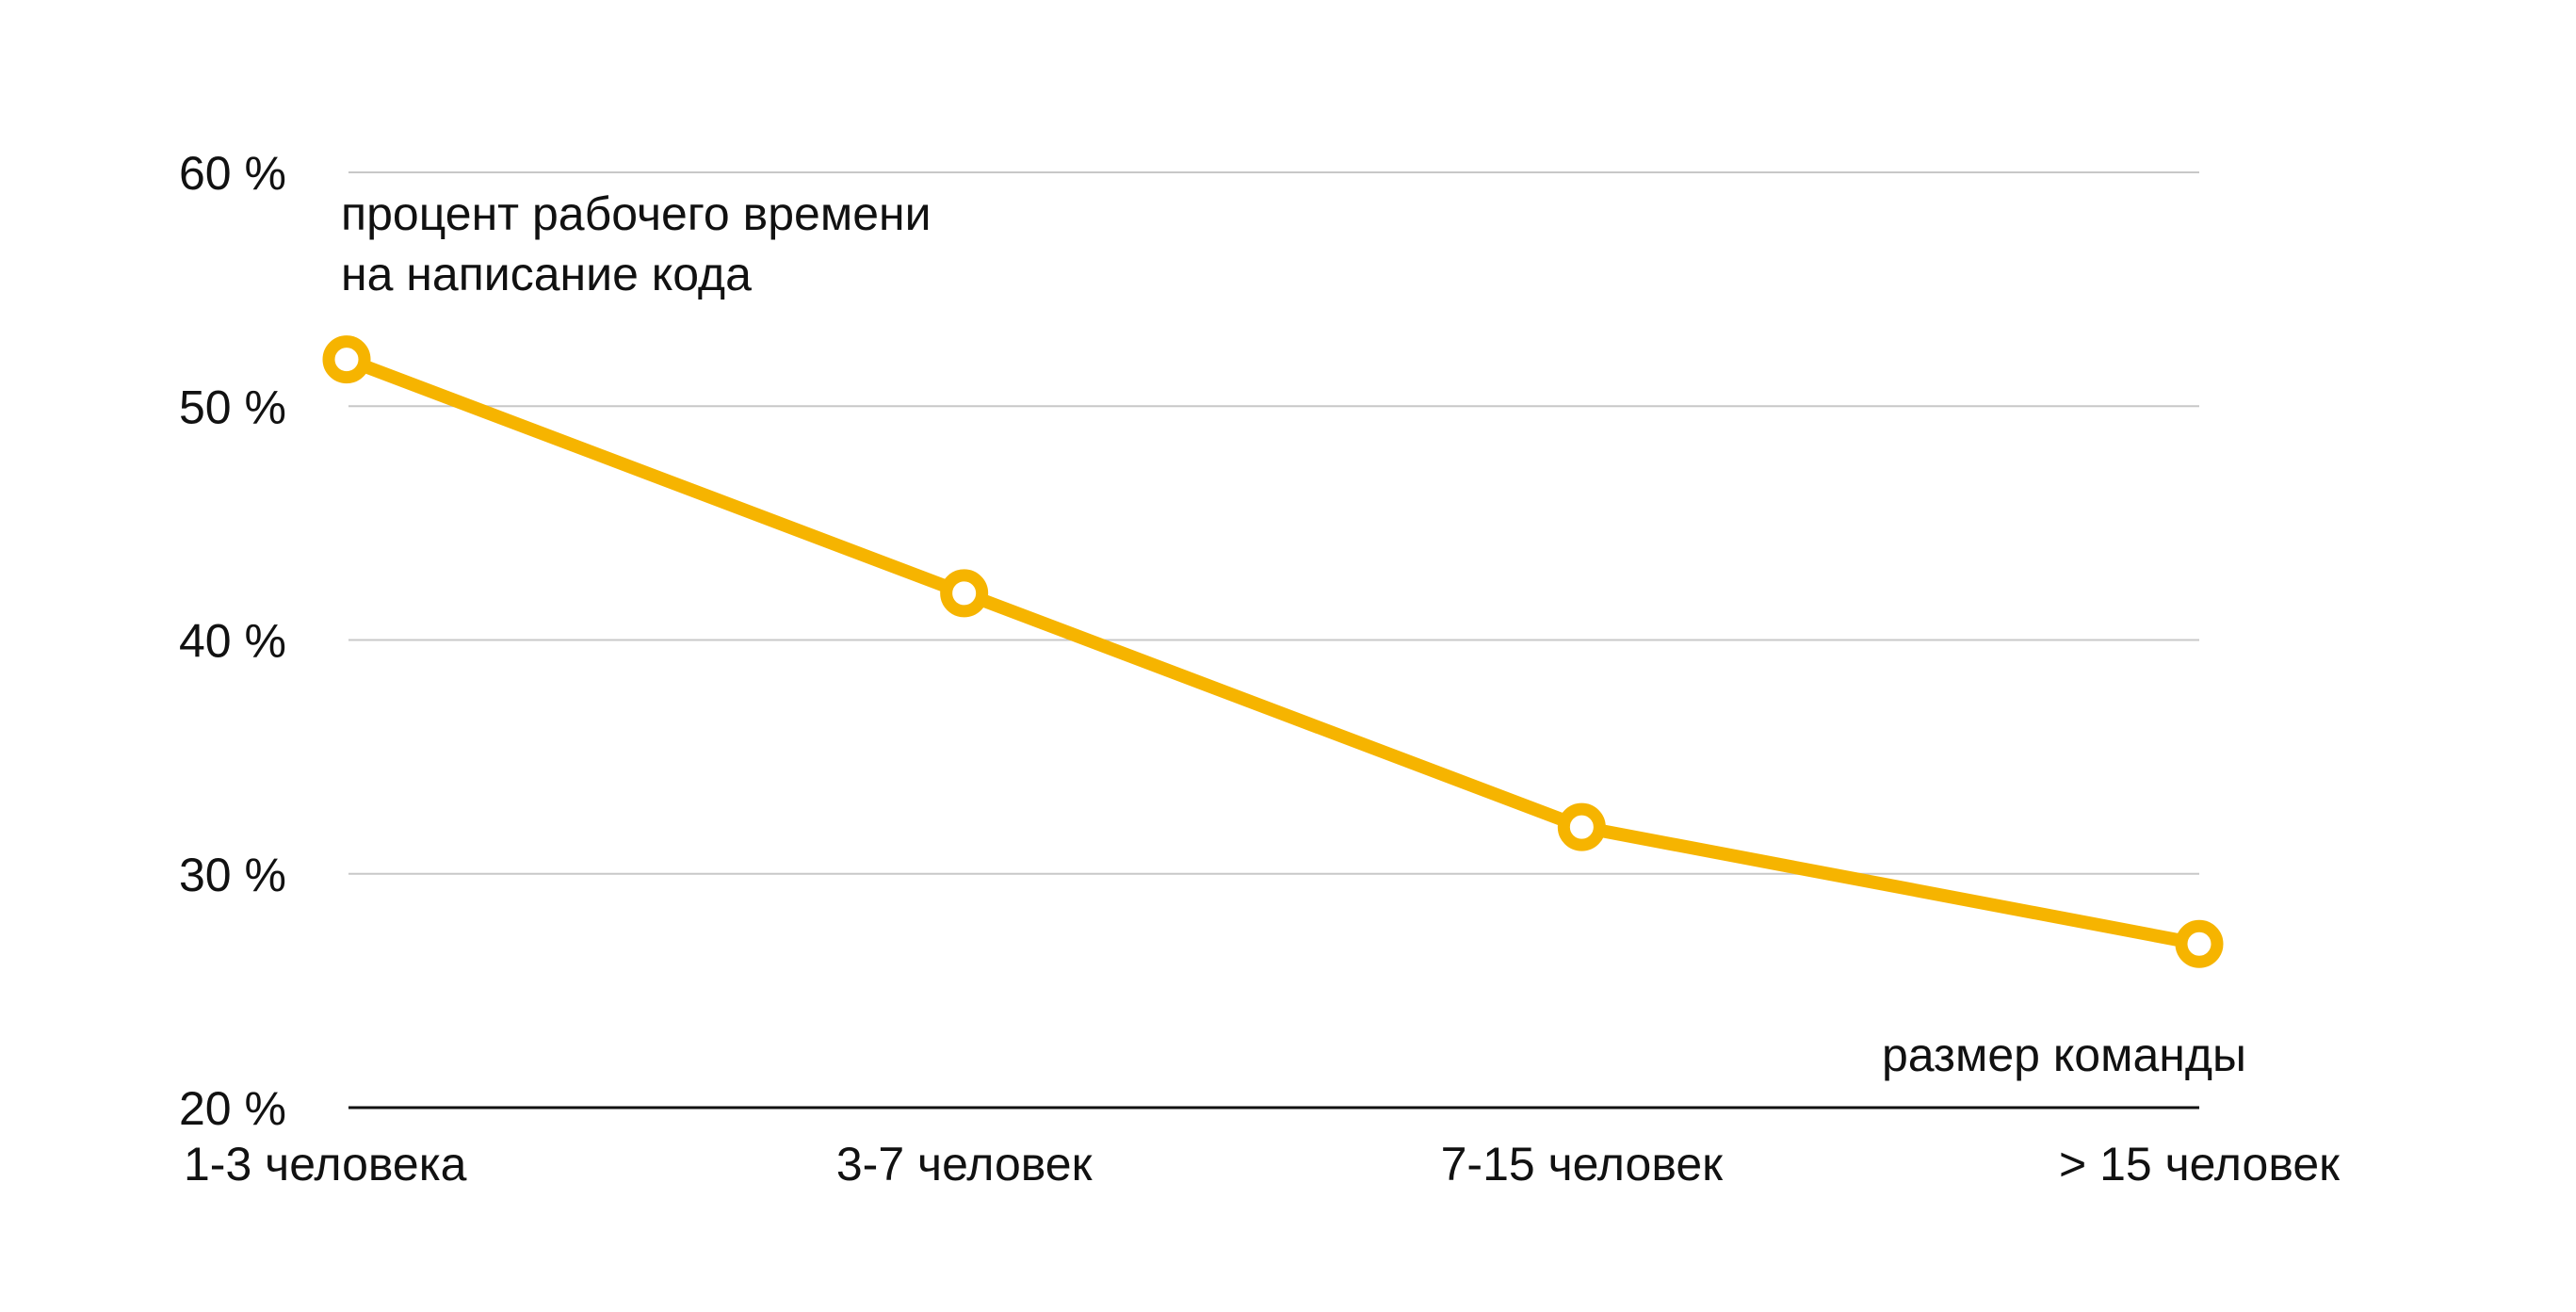 This screenshot has width=2576, height=1312. I want to click on x-tick-label: > 15 человек, so click(2200, 1164).